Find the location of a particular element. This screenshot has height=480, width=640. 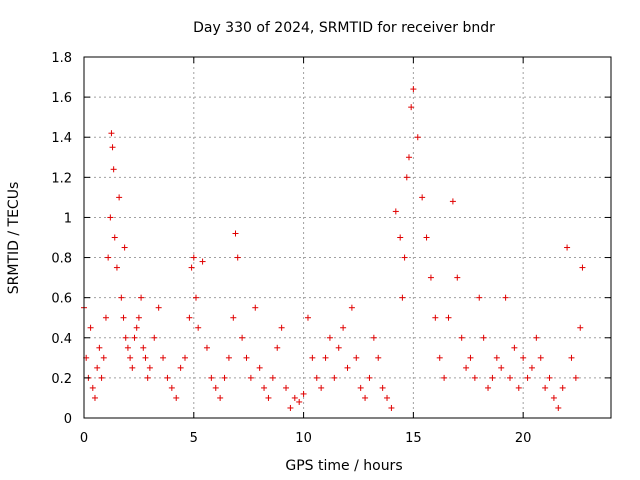

x-tick-label: 10 is located at coordinates (303, 438).